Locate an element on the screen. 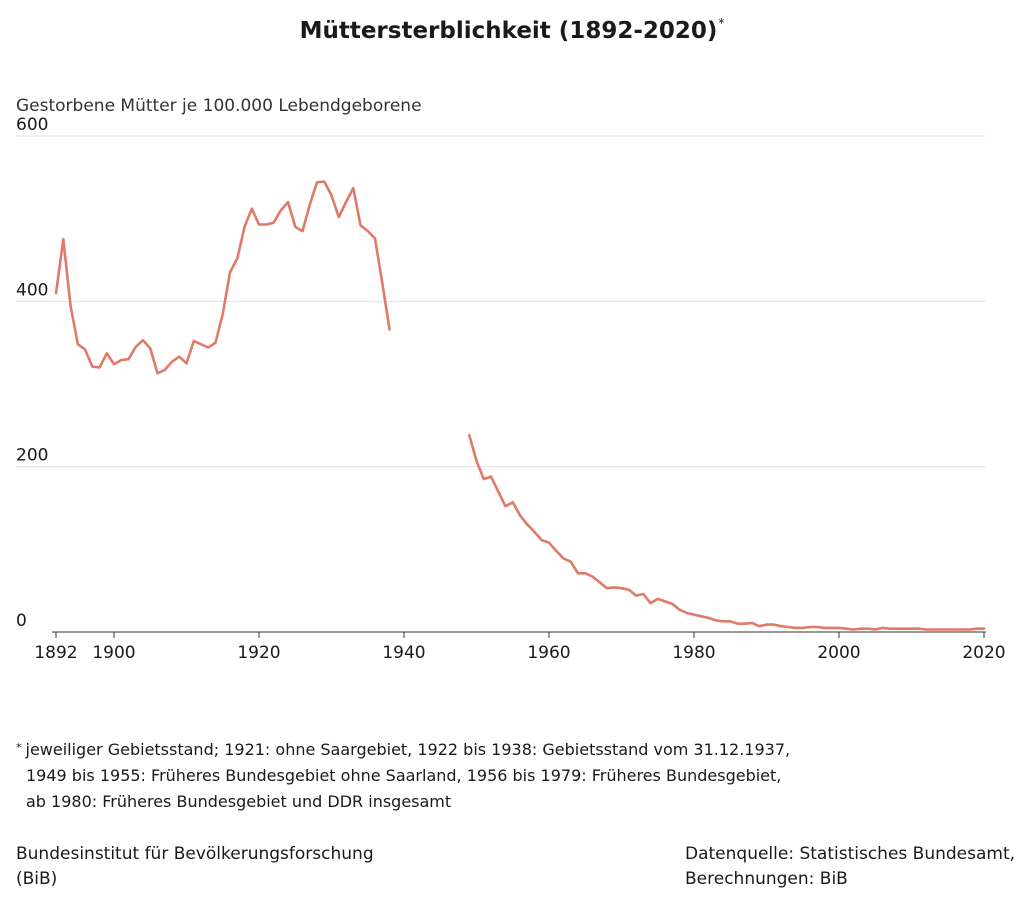  x-tick-label-1980: 1980 is located at coordinates (693, 653).